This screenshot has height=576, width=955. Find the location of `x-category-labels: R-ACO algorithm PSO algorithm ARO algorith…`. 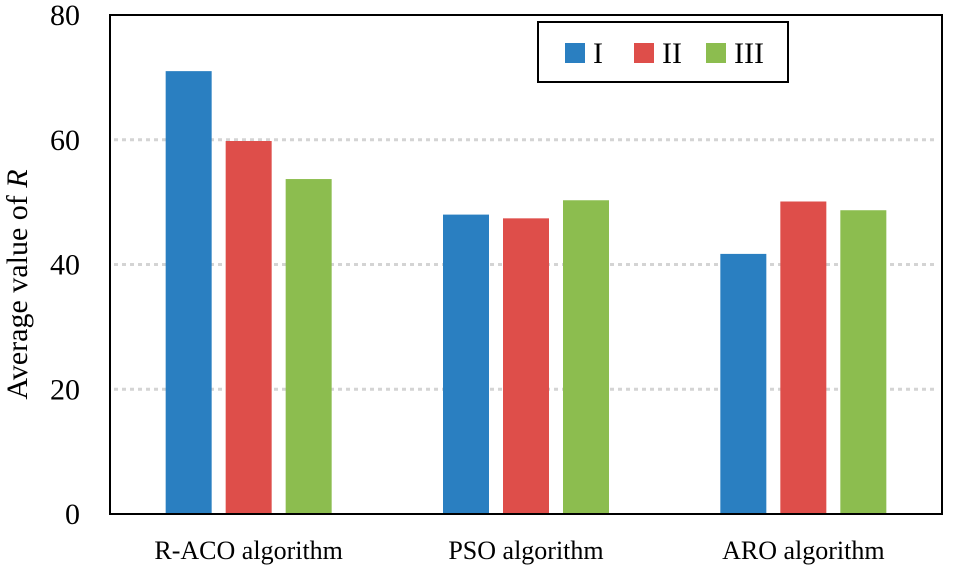

x-category-labels: R-ACO algorithm PSO algorithm ARO algorith… is located at coordinates (519, 550).